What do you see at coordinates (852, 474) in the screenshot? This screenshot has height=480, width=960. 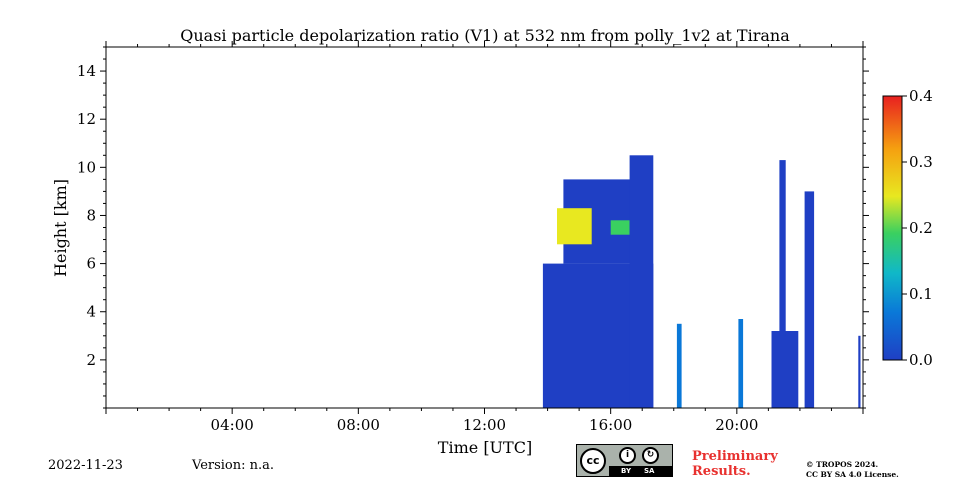 I see `copyright-line-2: CC BY SA 4.0 License.` at bounding box center [852, 474].